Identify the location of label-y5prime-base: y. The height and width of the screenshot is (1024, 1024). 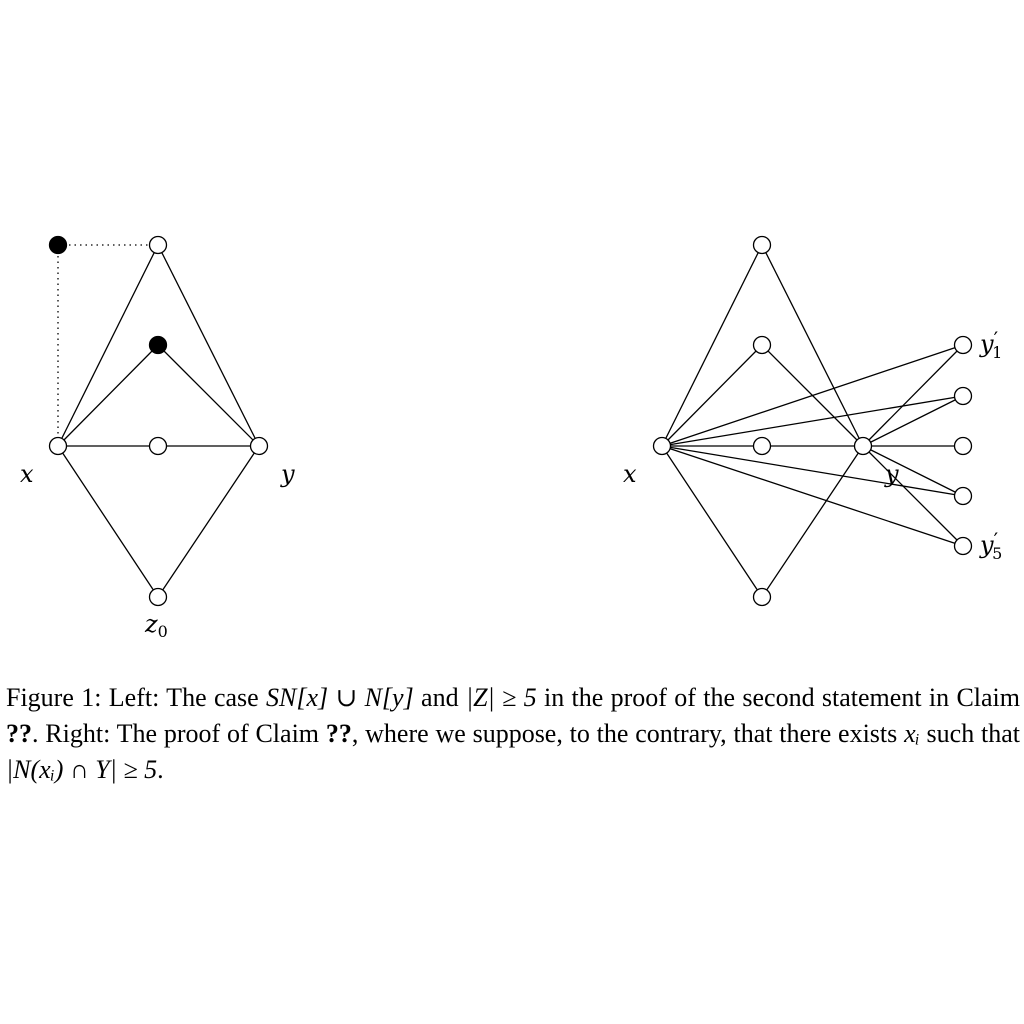
(986, 545).